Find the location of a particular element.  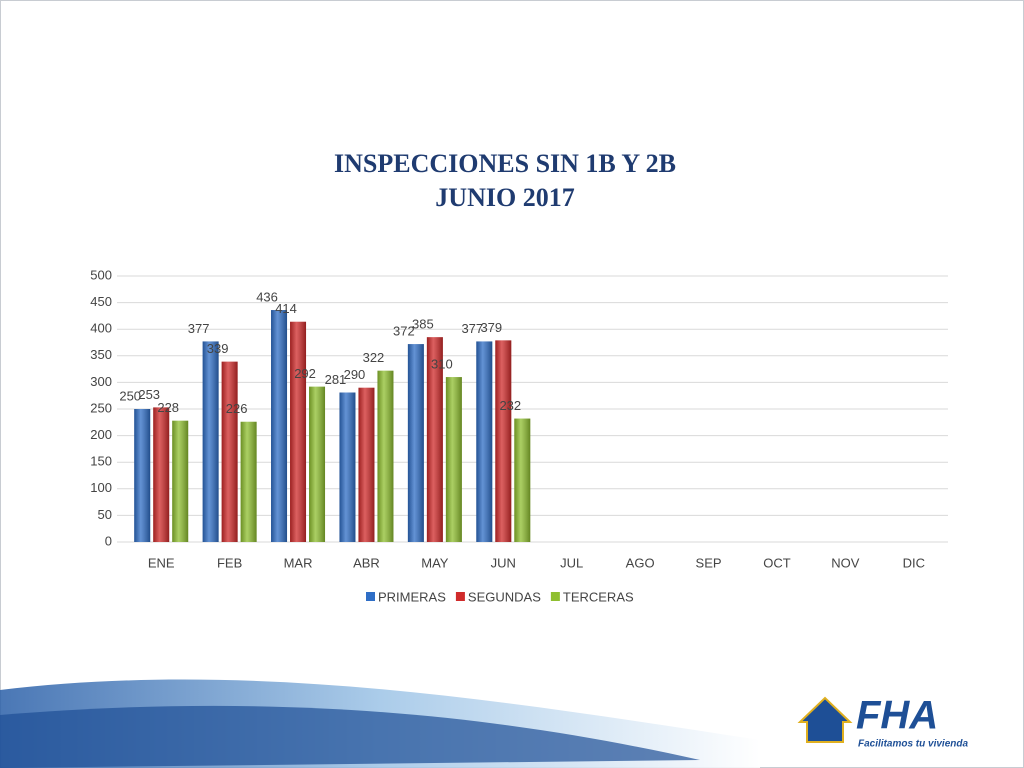

x-tick-label: ABR is located at coordinates (366, 562).